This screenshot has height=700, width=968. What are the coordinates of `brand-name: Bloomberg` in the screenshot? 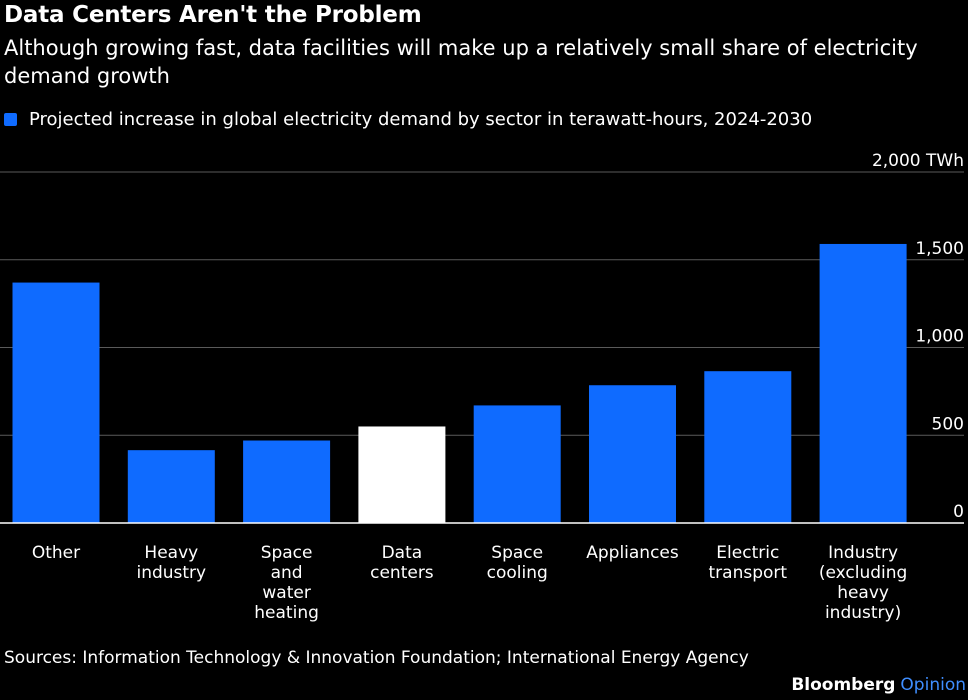 It's located at (843, 685).